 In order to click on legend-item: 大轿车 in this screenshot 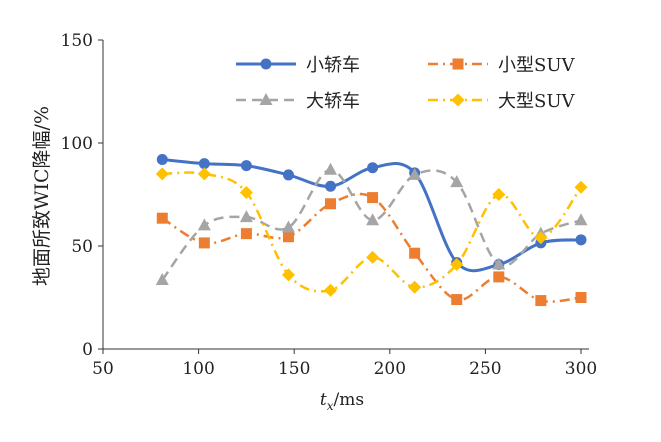, I will do `click(298, 101)`.